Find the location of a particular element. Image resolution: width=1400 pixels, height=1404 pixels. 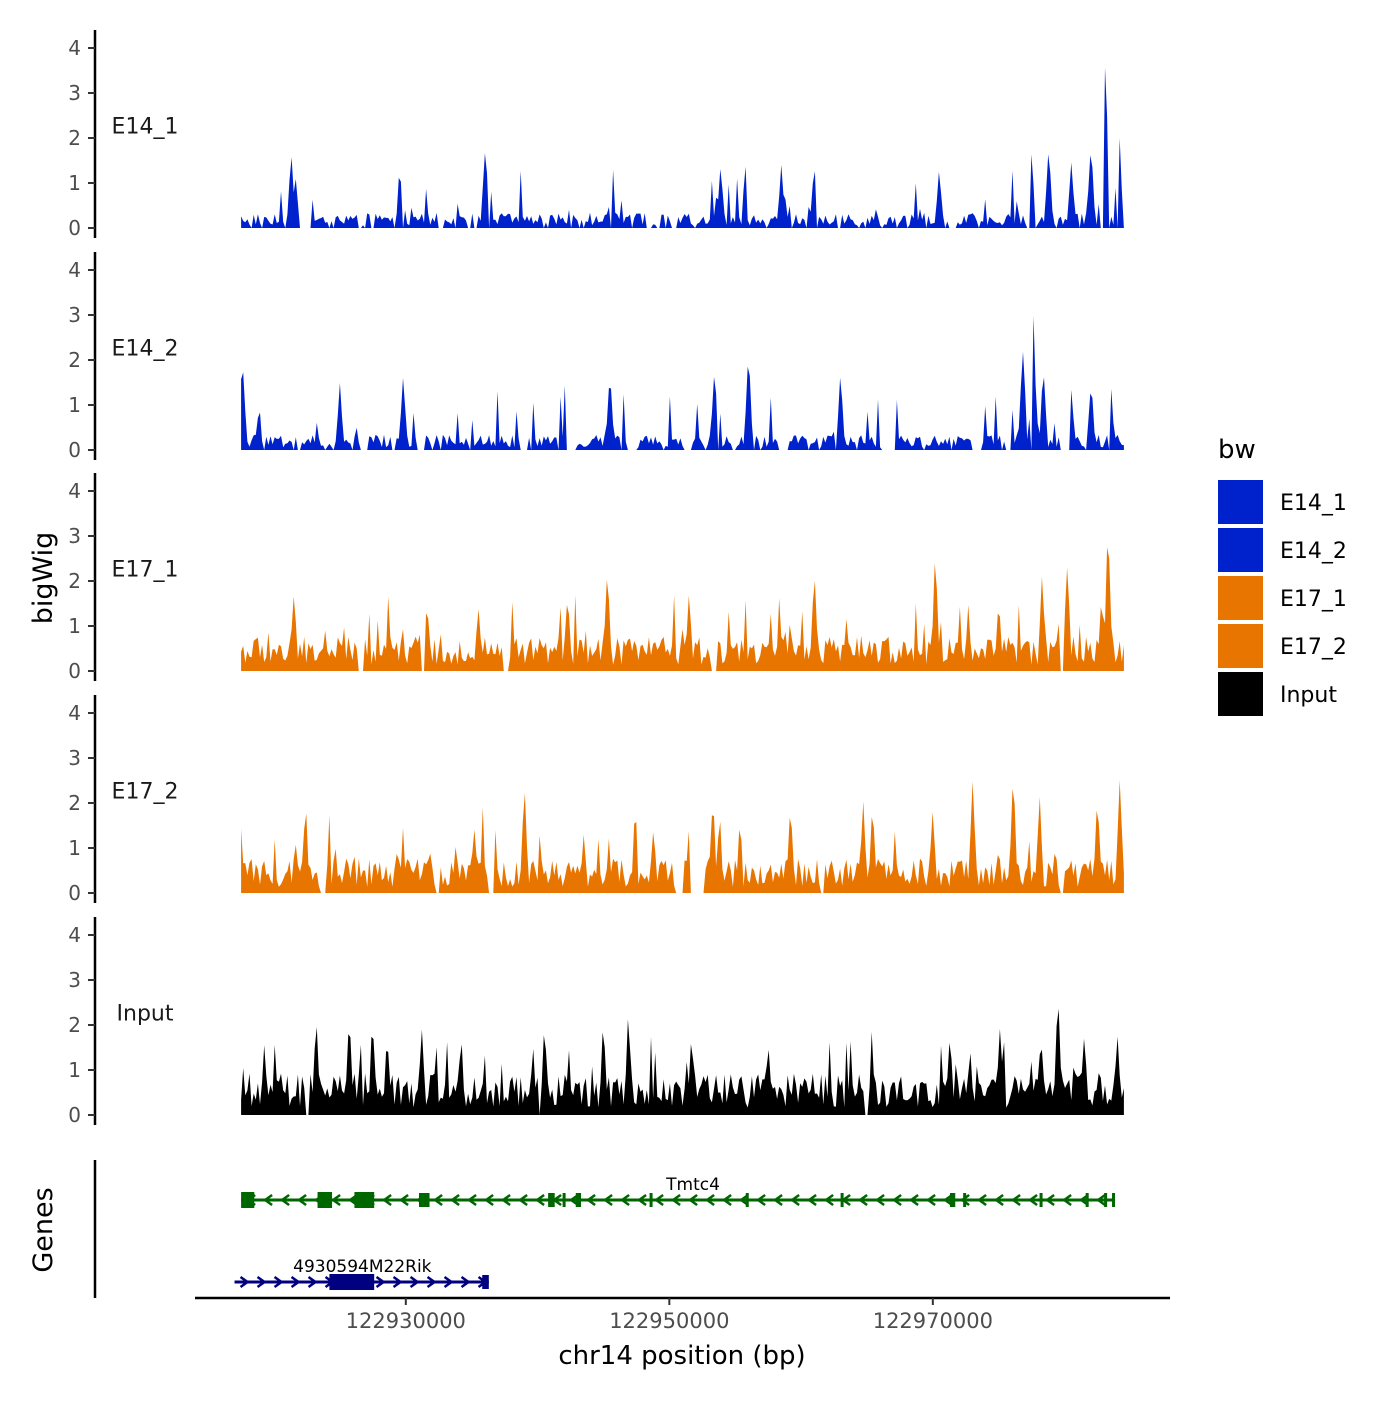

genes-axis-title: Genes is located at coordinates (43, 1229).